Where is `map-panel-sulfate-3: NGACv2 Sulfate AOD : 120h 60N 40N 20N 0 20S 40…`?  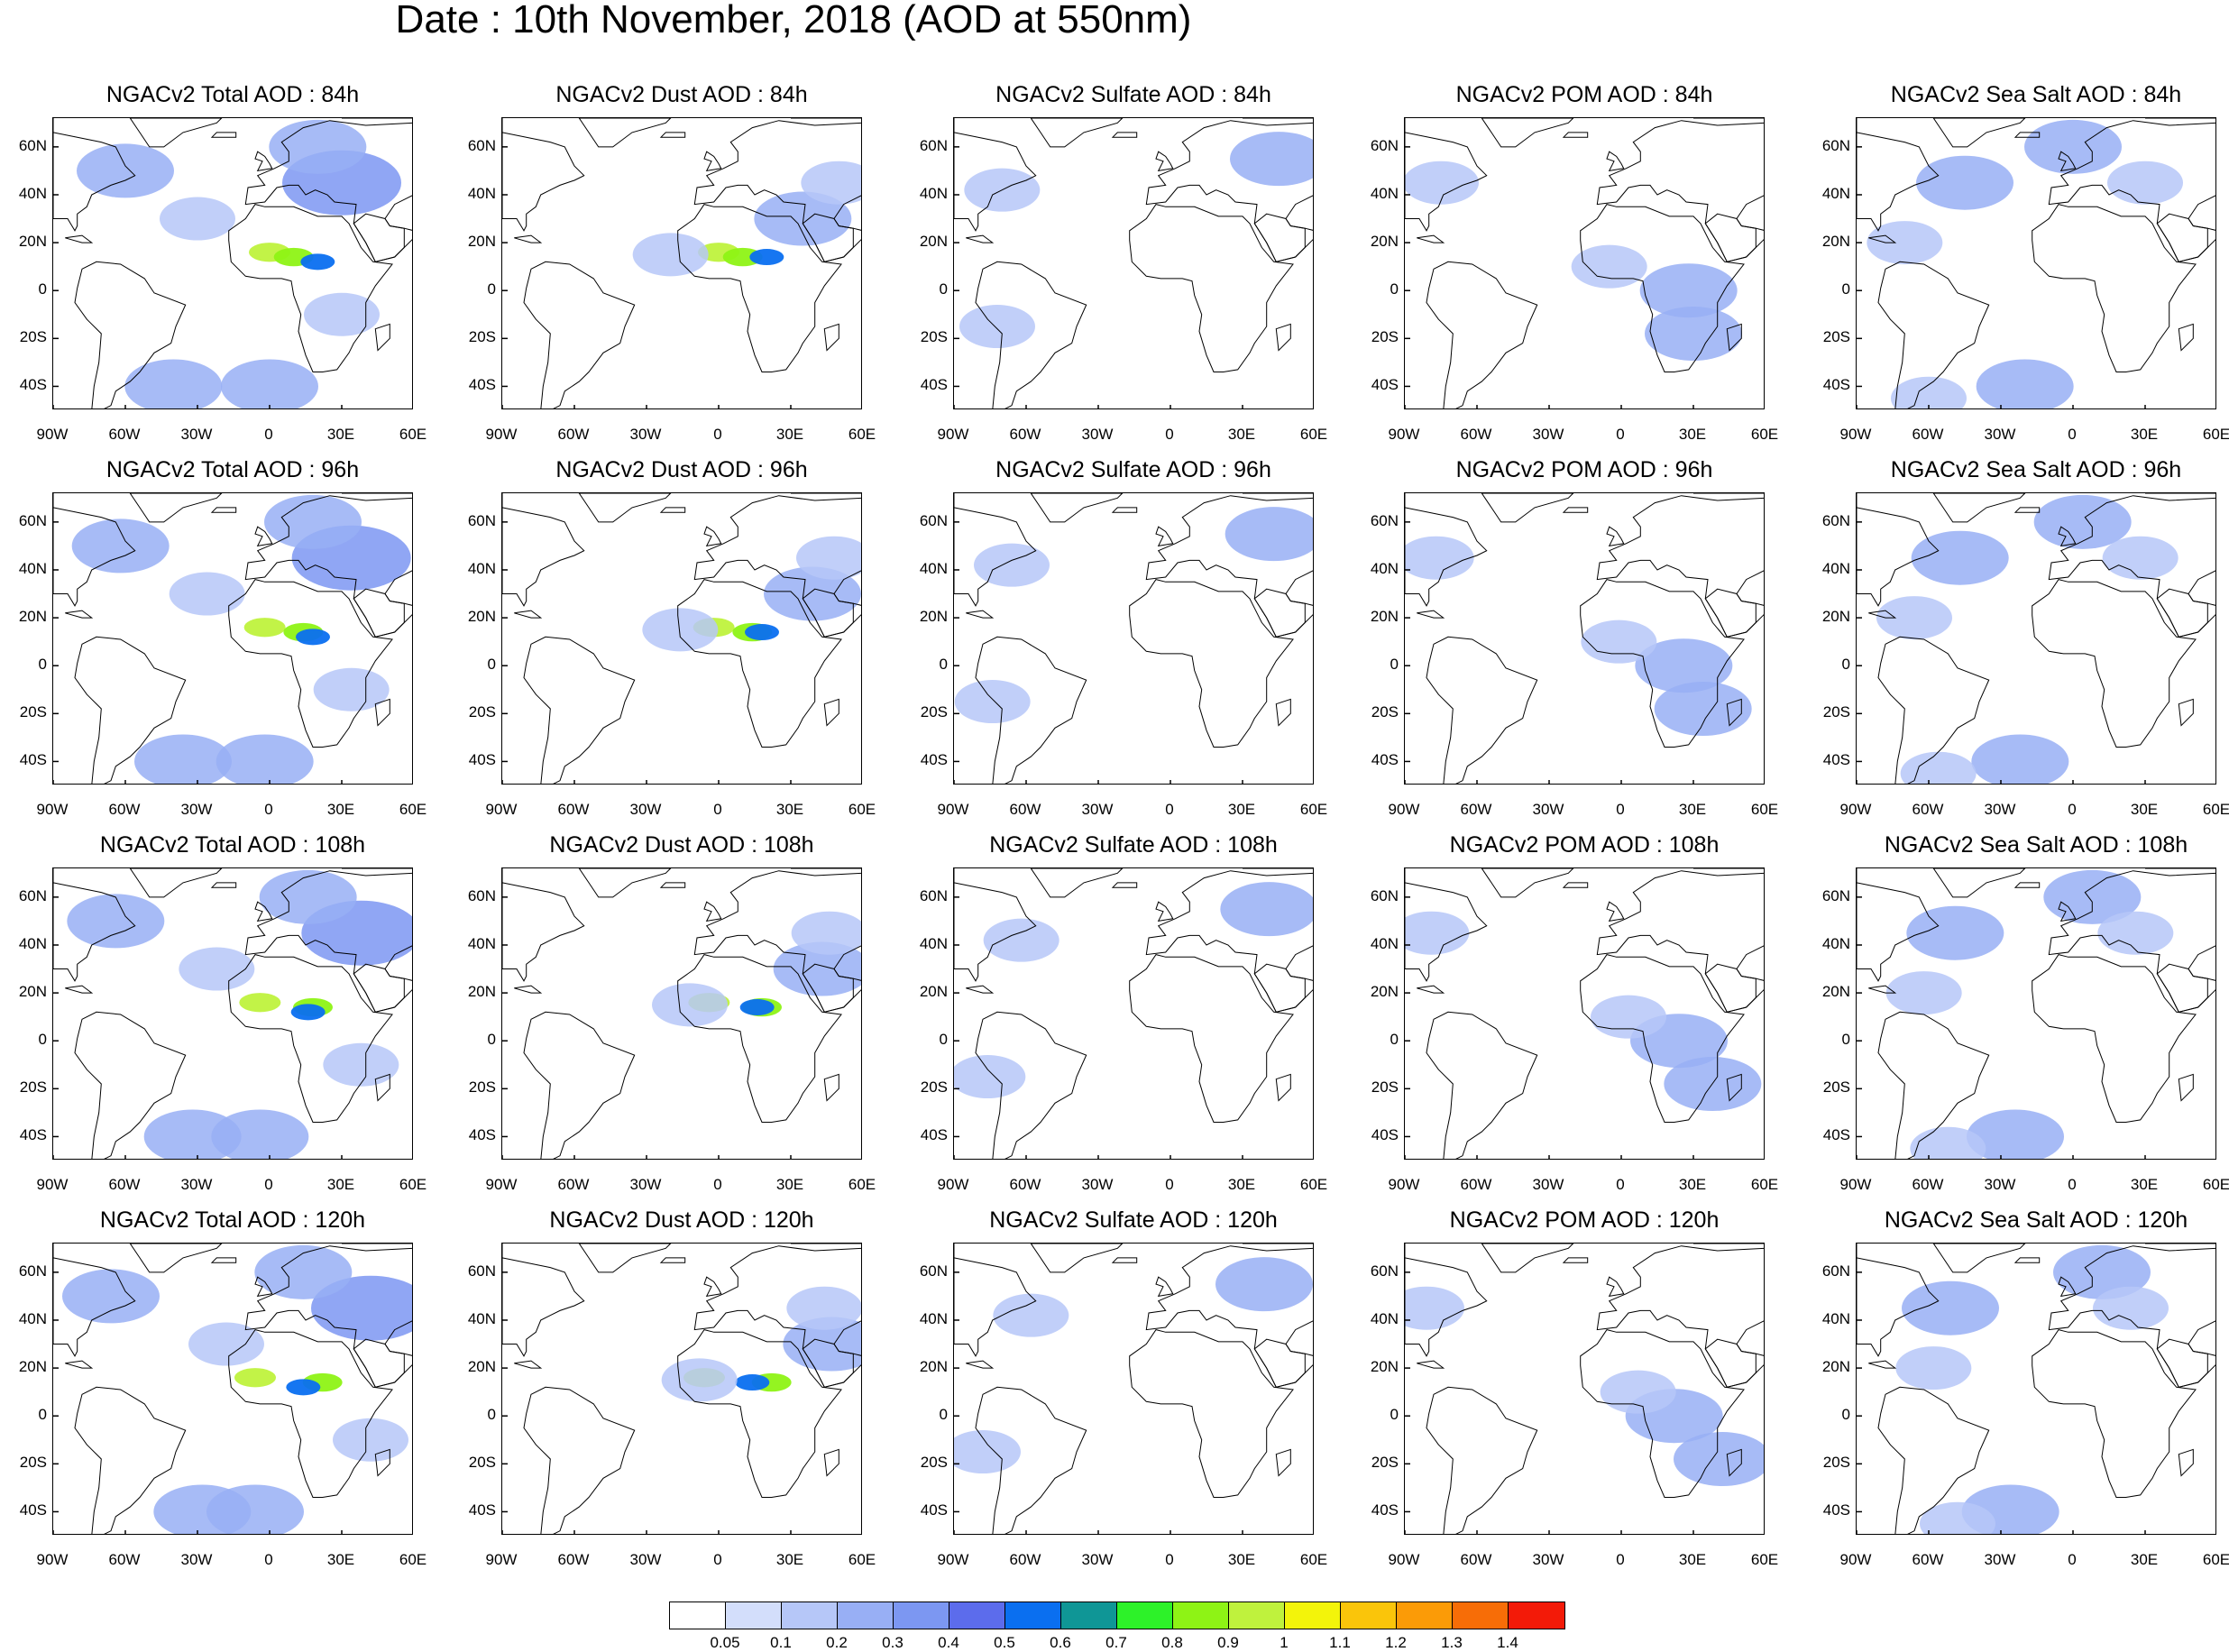 map-panel-sulfate-3: NGACv2 Sulfate AOD : 120h 60N 40N 20N 0 20S 40… is located at coordinates (1123, 1388).